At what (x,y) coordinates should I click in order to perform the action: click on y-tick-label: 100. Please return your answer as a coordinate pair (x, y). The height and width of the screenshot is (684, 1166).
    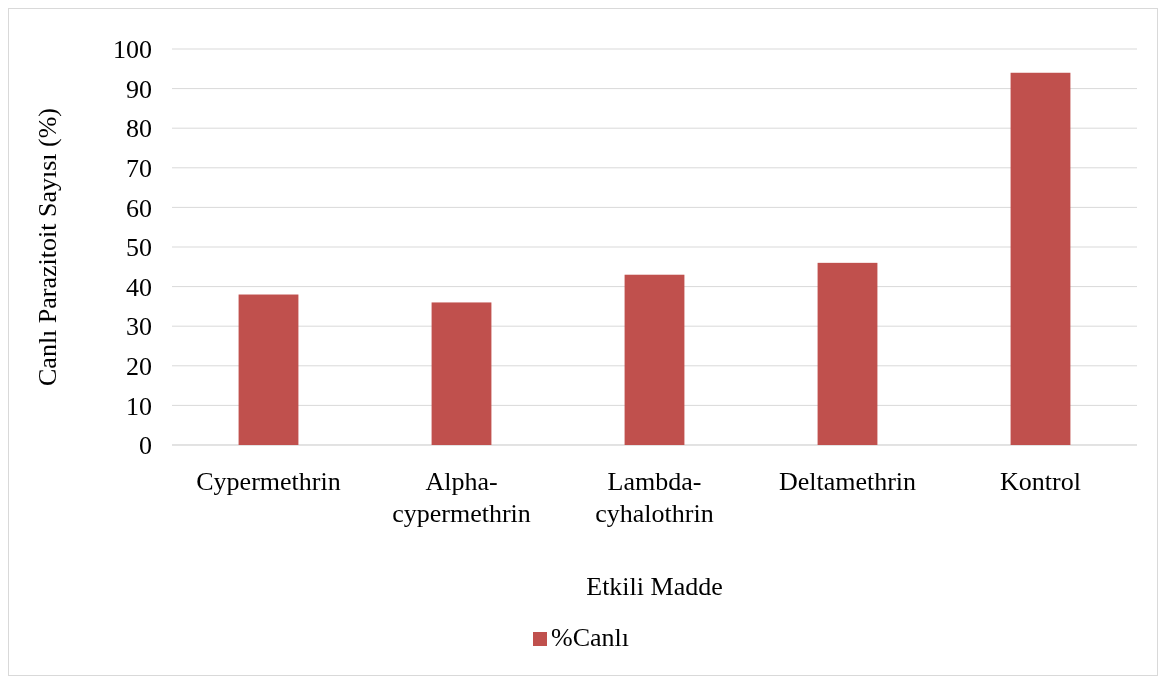
    Looking at the image, I should click on (132, 50).